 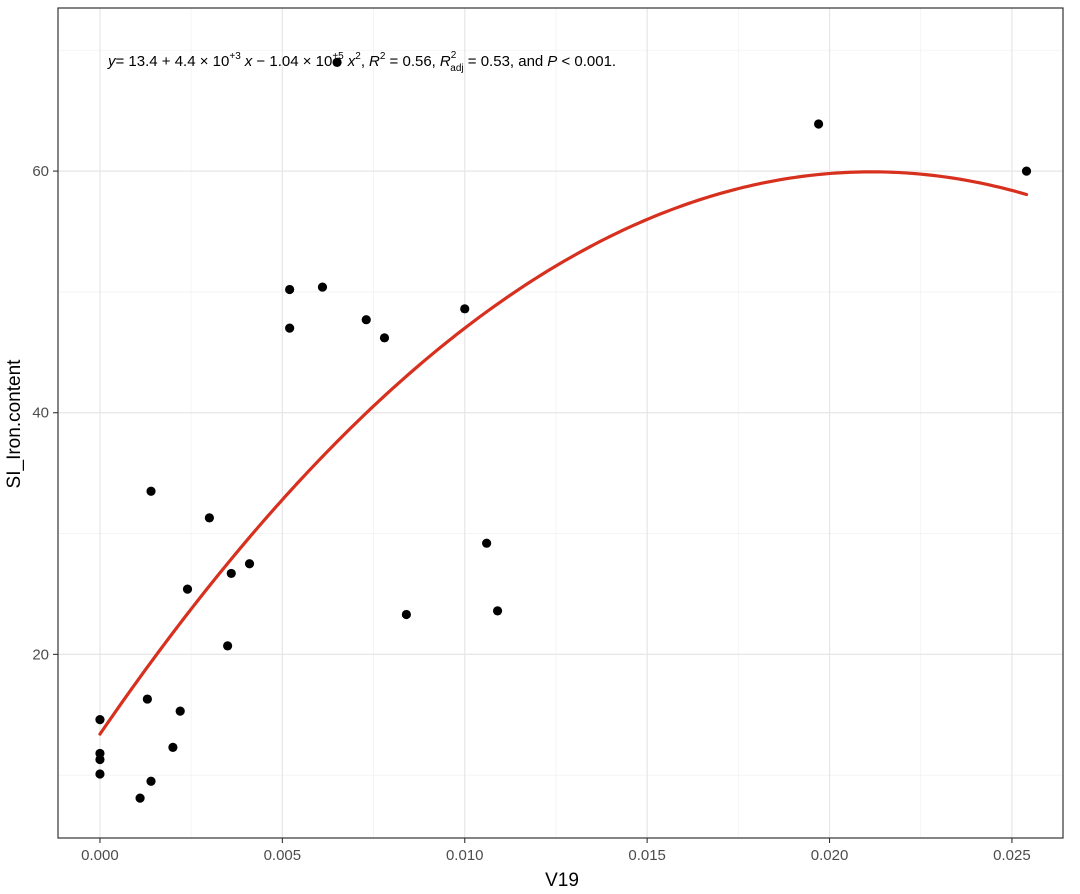 What do you see at coordinates (830, 855) in the screenshot?
I see `x-tick-label: 0.020` at bounding box center [830, 855].